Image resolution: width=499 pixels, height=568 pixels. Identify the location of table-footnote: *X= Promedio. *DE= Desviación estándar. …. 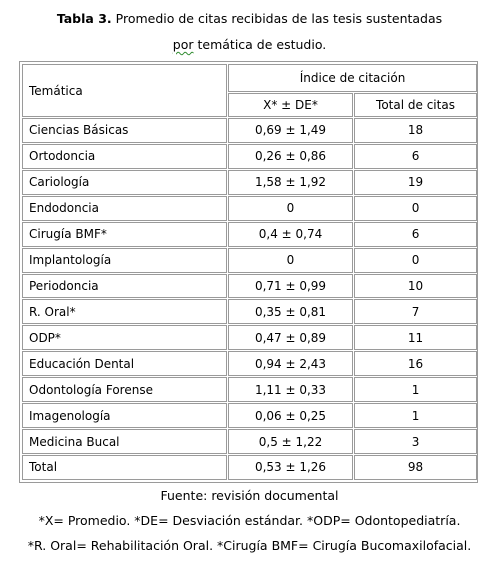
(249, 520).